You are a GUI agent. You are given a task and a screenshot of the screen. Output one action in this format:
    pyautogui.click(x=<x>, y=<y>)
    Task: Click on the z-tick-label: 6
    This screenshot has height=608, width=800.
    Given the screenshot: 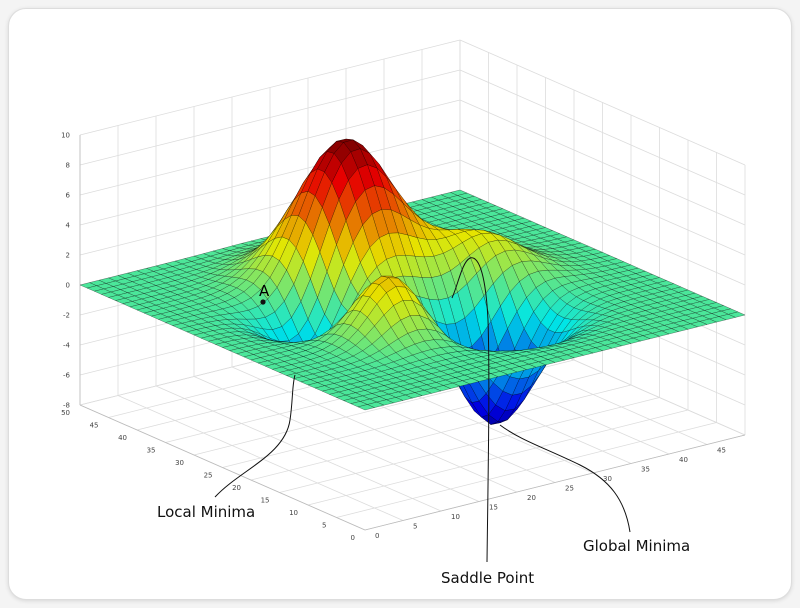 What is the action you would take?
    pyautogui.click(x=68, y=196)
    